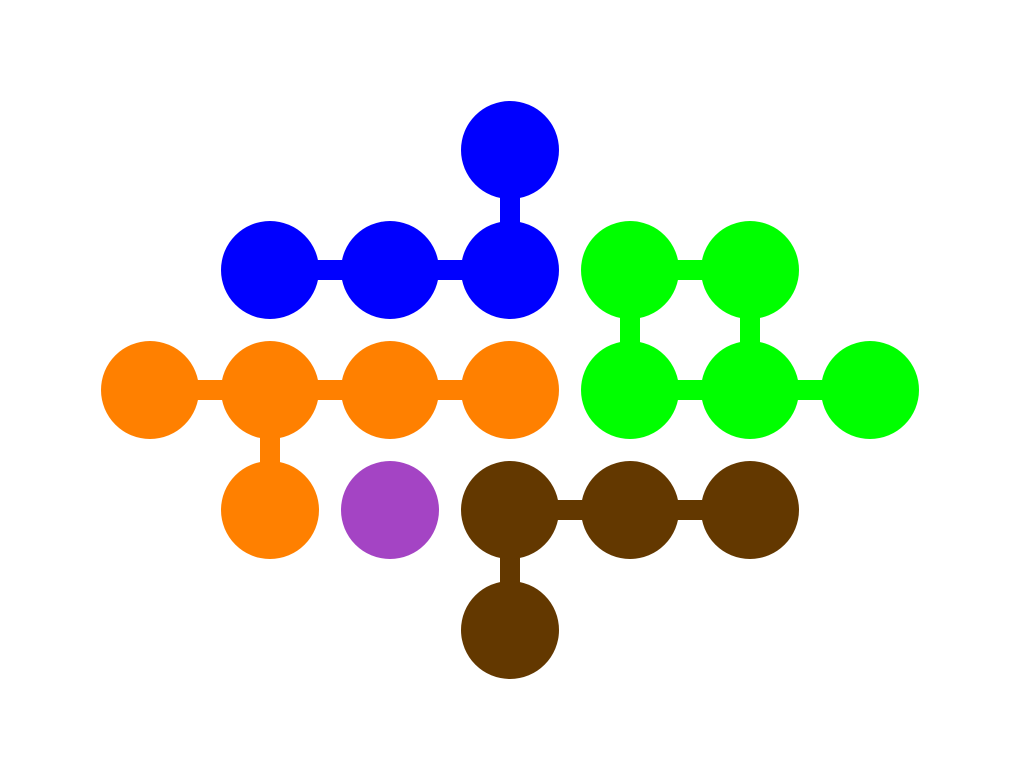 The width and height of the screenshot is (1020, 780). Describe the element at coordinates (390, 210) in the screenshot. I see `piece-blue` at that location.